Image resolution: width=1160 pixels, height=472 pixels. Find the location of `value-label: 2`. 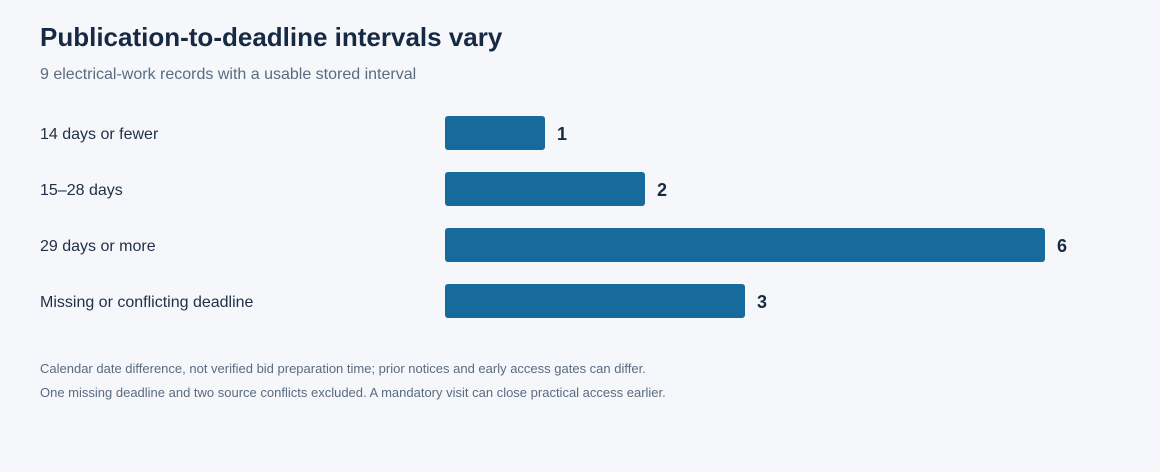

value-label: 2 is located at coordinates (662, 190).